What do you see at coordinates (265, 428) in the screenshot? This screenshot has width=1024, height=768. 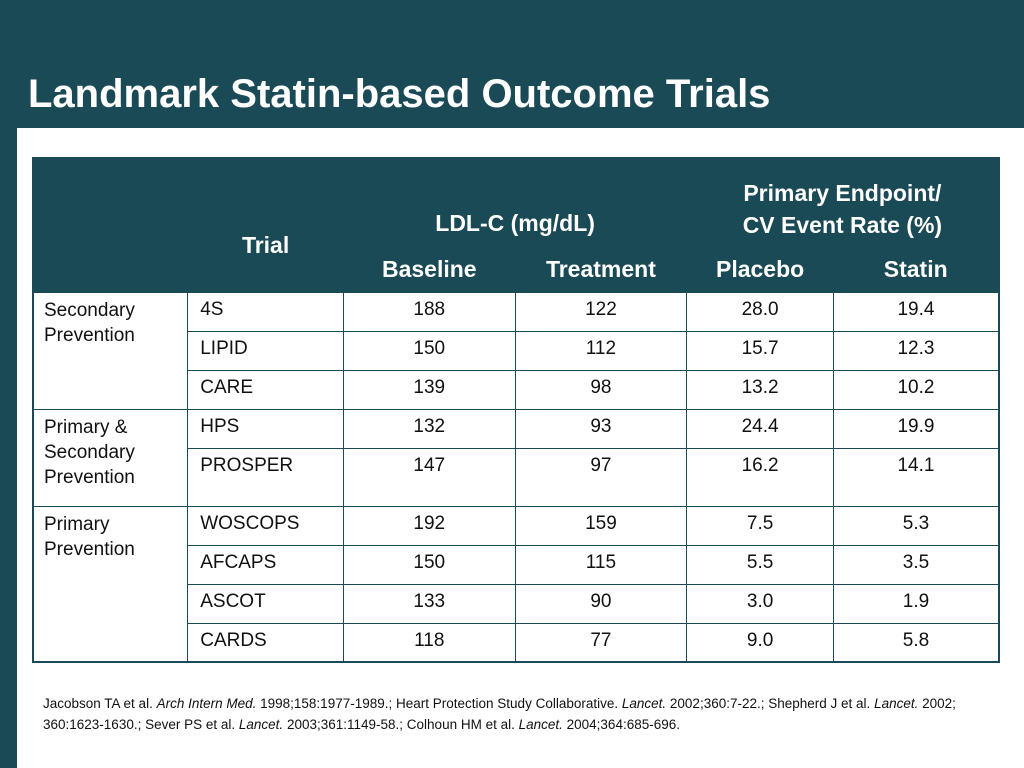 I see `trial-cell: HPS` at bounding box center [265, 428].